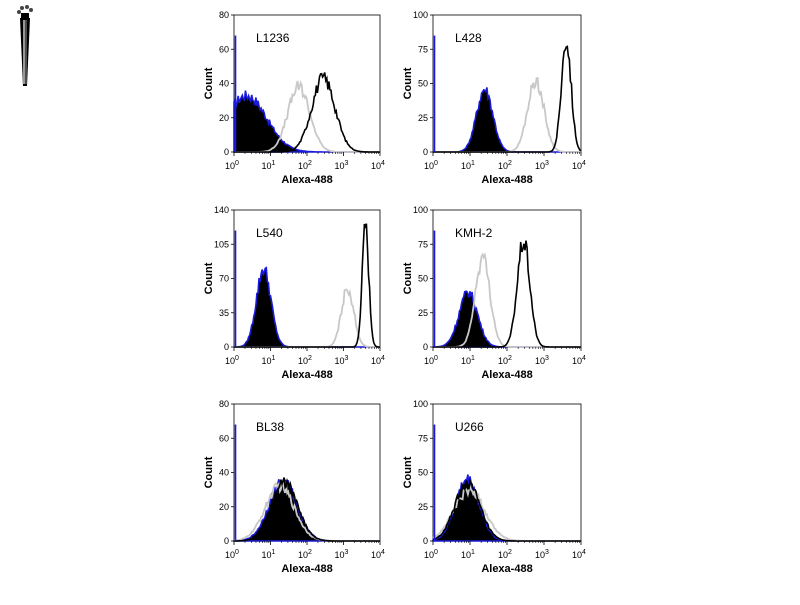 The width and height of the screenshot is (800, 605). What do you see at coordinates (270, 427) in the screenshot?
I see `panel-title: BL38` at bounding box center [270, 427].